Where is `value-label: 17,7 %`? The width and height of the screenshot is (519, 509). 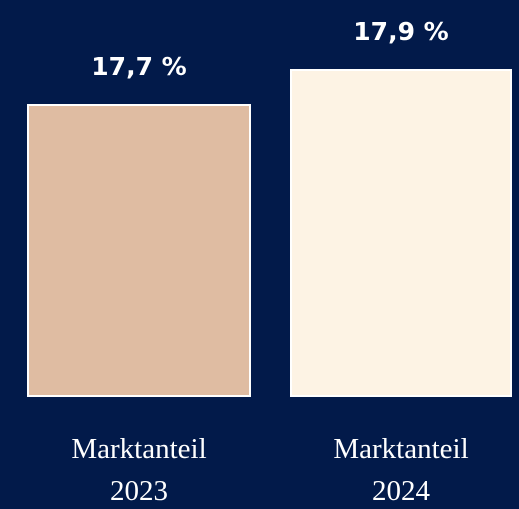
value-label: 17,7 % is located at coordinates (139, 66).